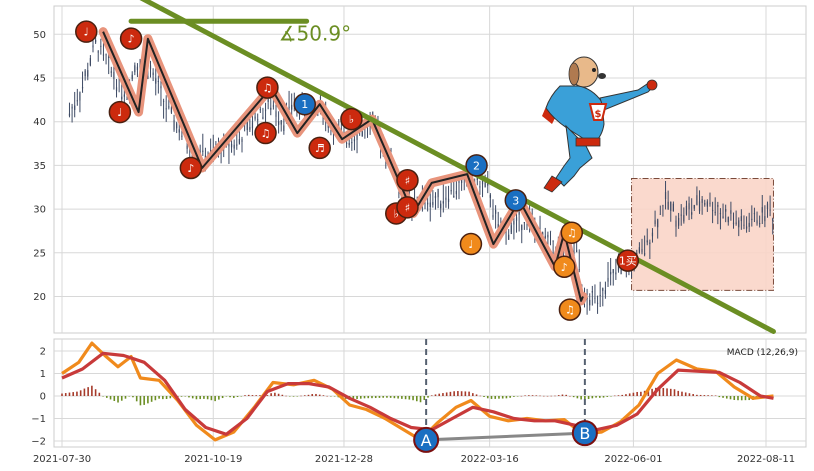  Describe the element at coordinates (476, 165) in the screenshot. I see `wave-marker-label: 2` at that location.